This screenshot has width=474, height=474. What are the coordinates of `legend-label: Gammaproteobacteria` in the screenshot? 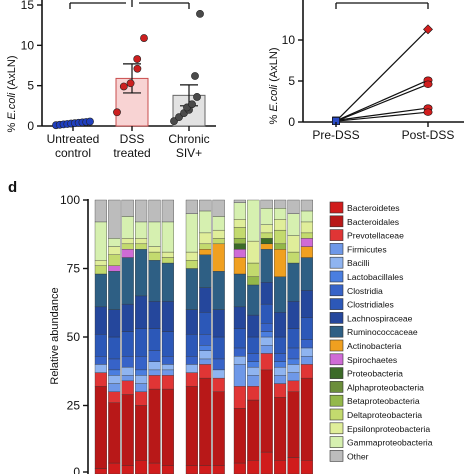 It's located at (390, 443).